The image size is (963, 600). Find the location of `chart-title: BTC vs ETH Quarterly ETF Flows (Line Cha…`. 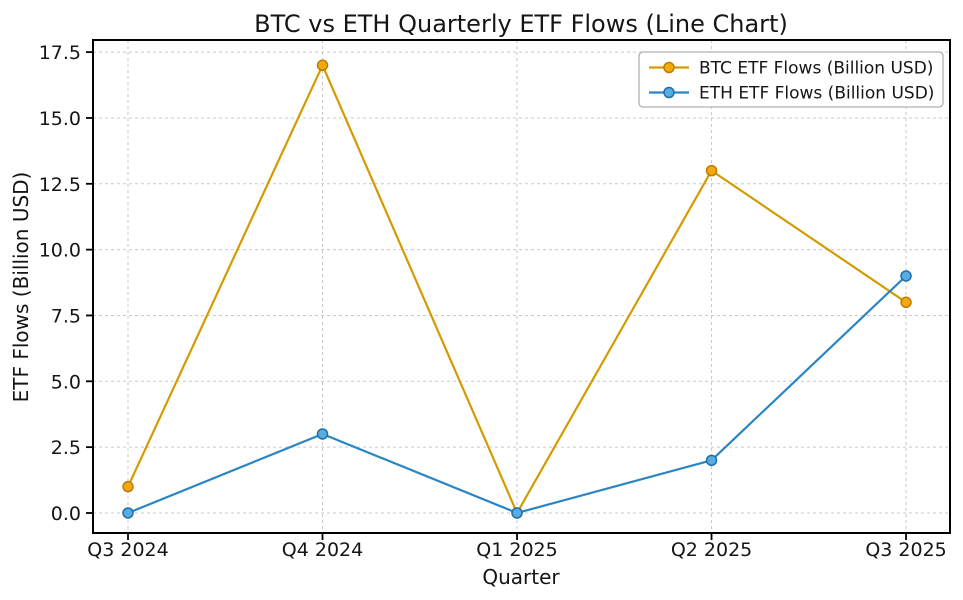

chart-title: BTC vs ETH Quarterly ETF Flows (Line Cha… is located at coordinates (521, 24).